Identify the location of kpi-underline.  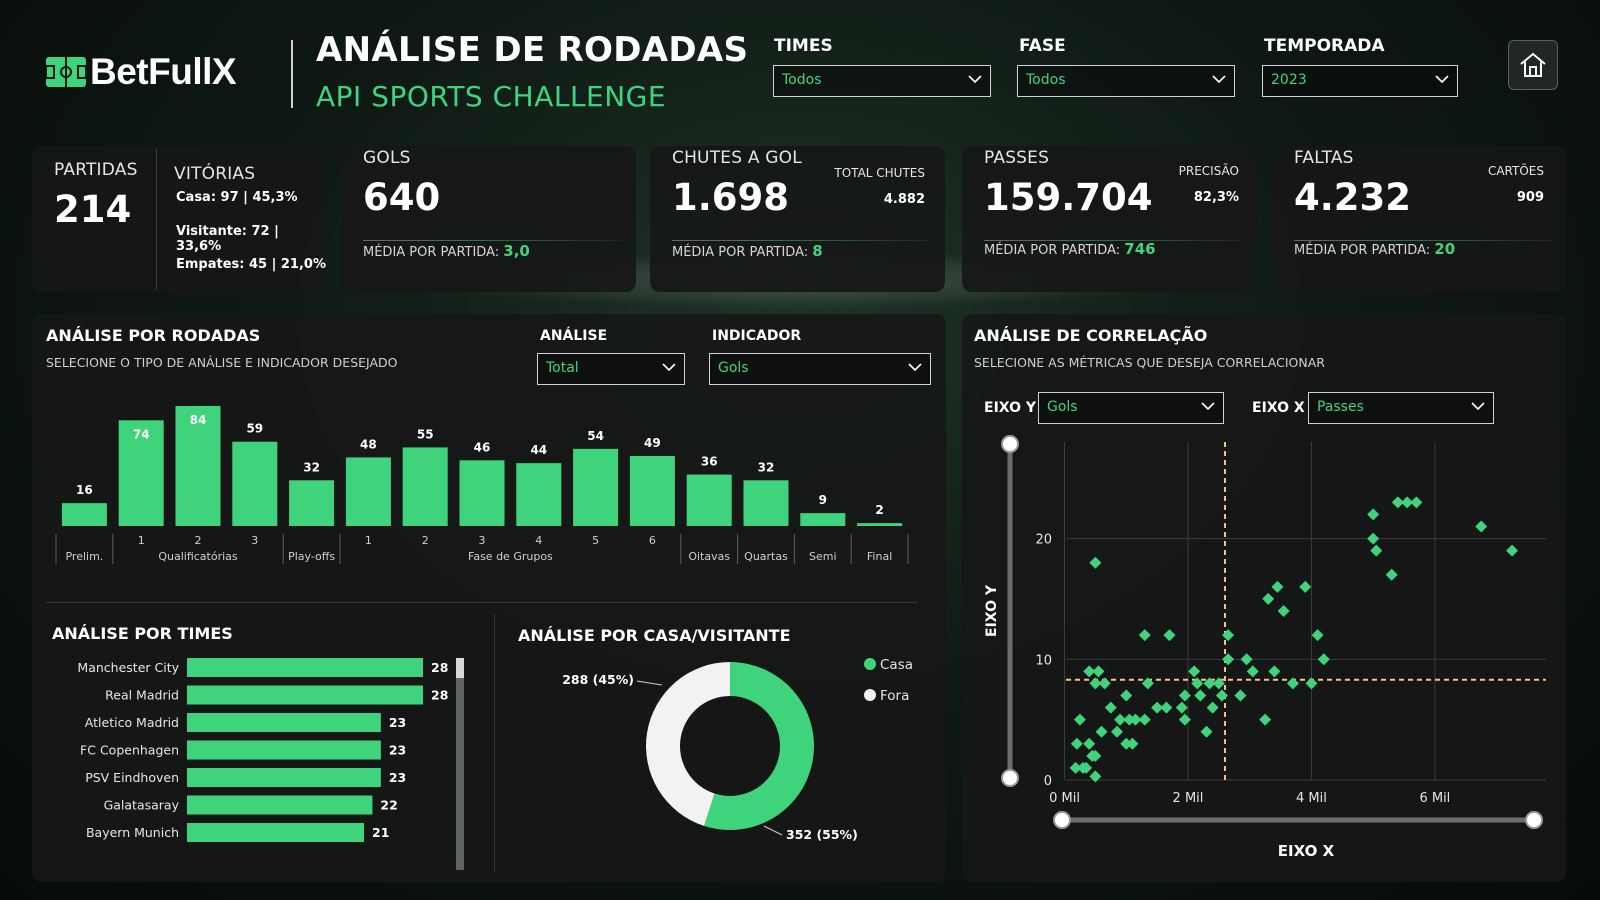
(801, 240).